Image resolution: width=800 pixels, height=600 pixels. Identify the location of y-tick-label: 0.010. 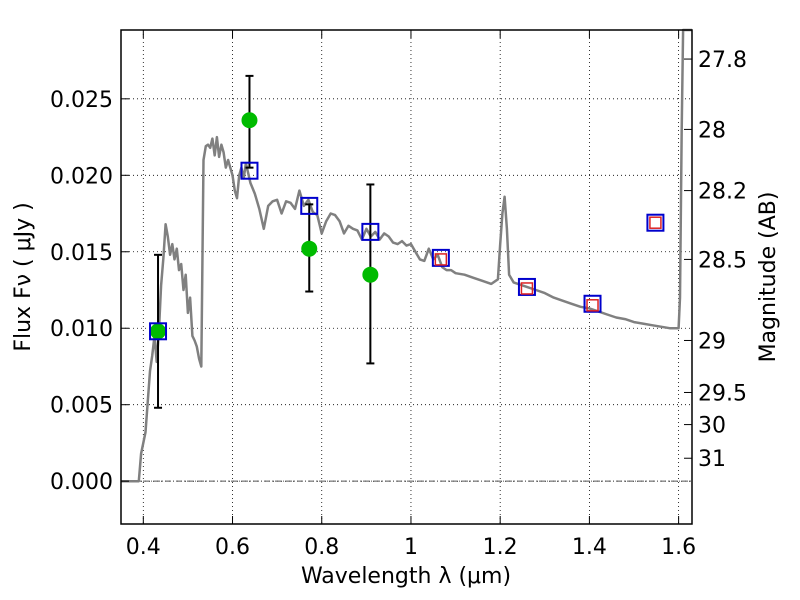
(81, 329).